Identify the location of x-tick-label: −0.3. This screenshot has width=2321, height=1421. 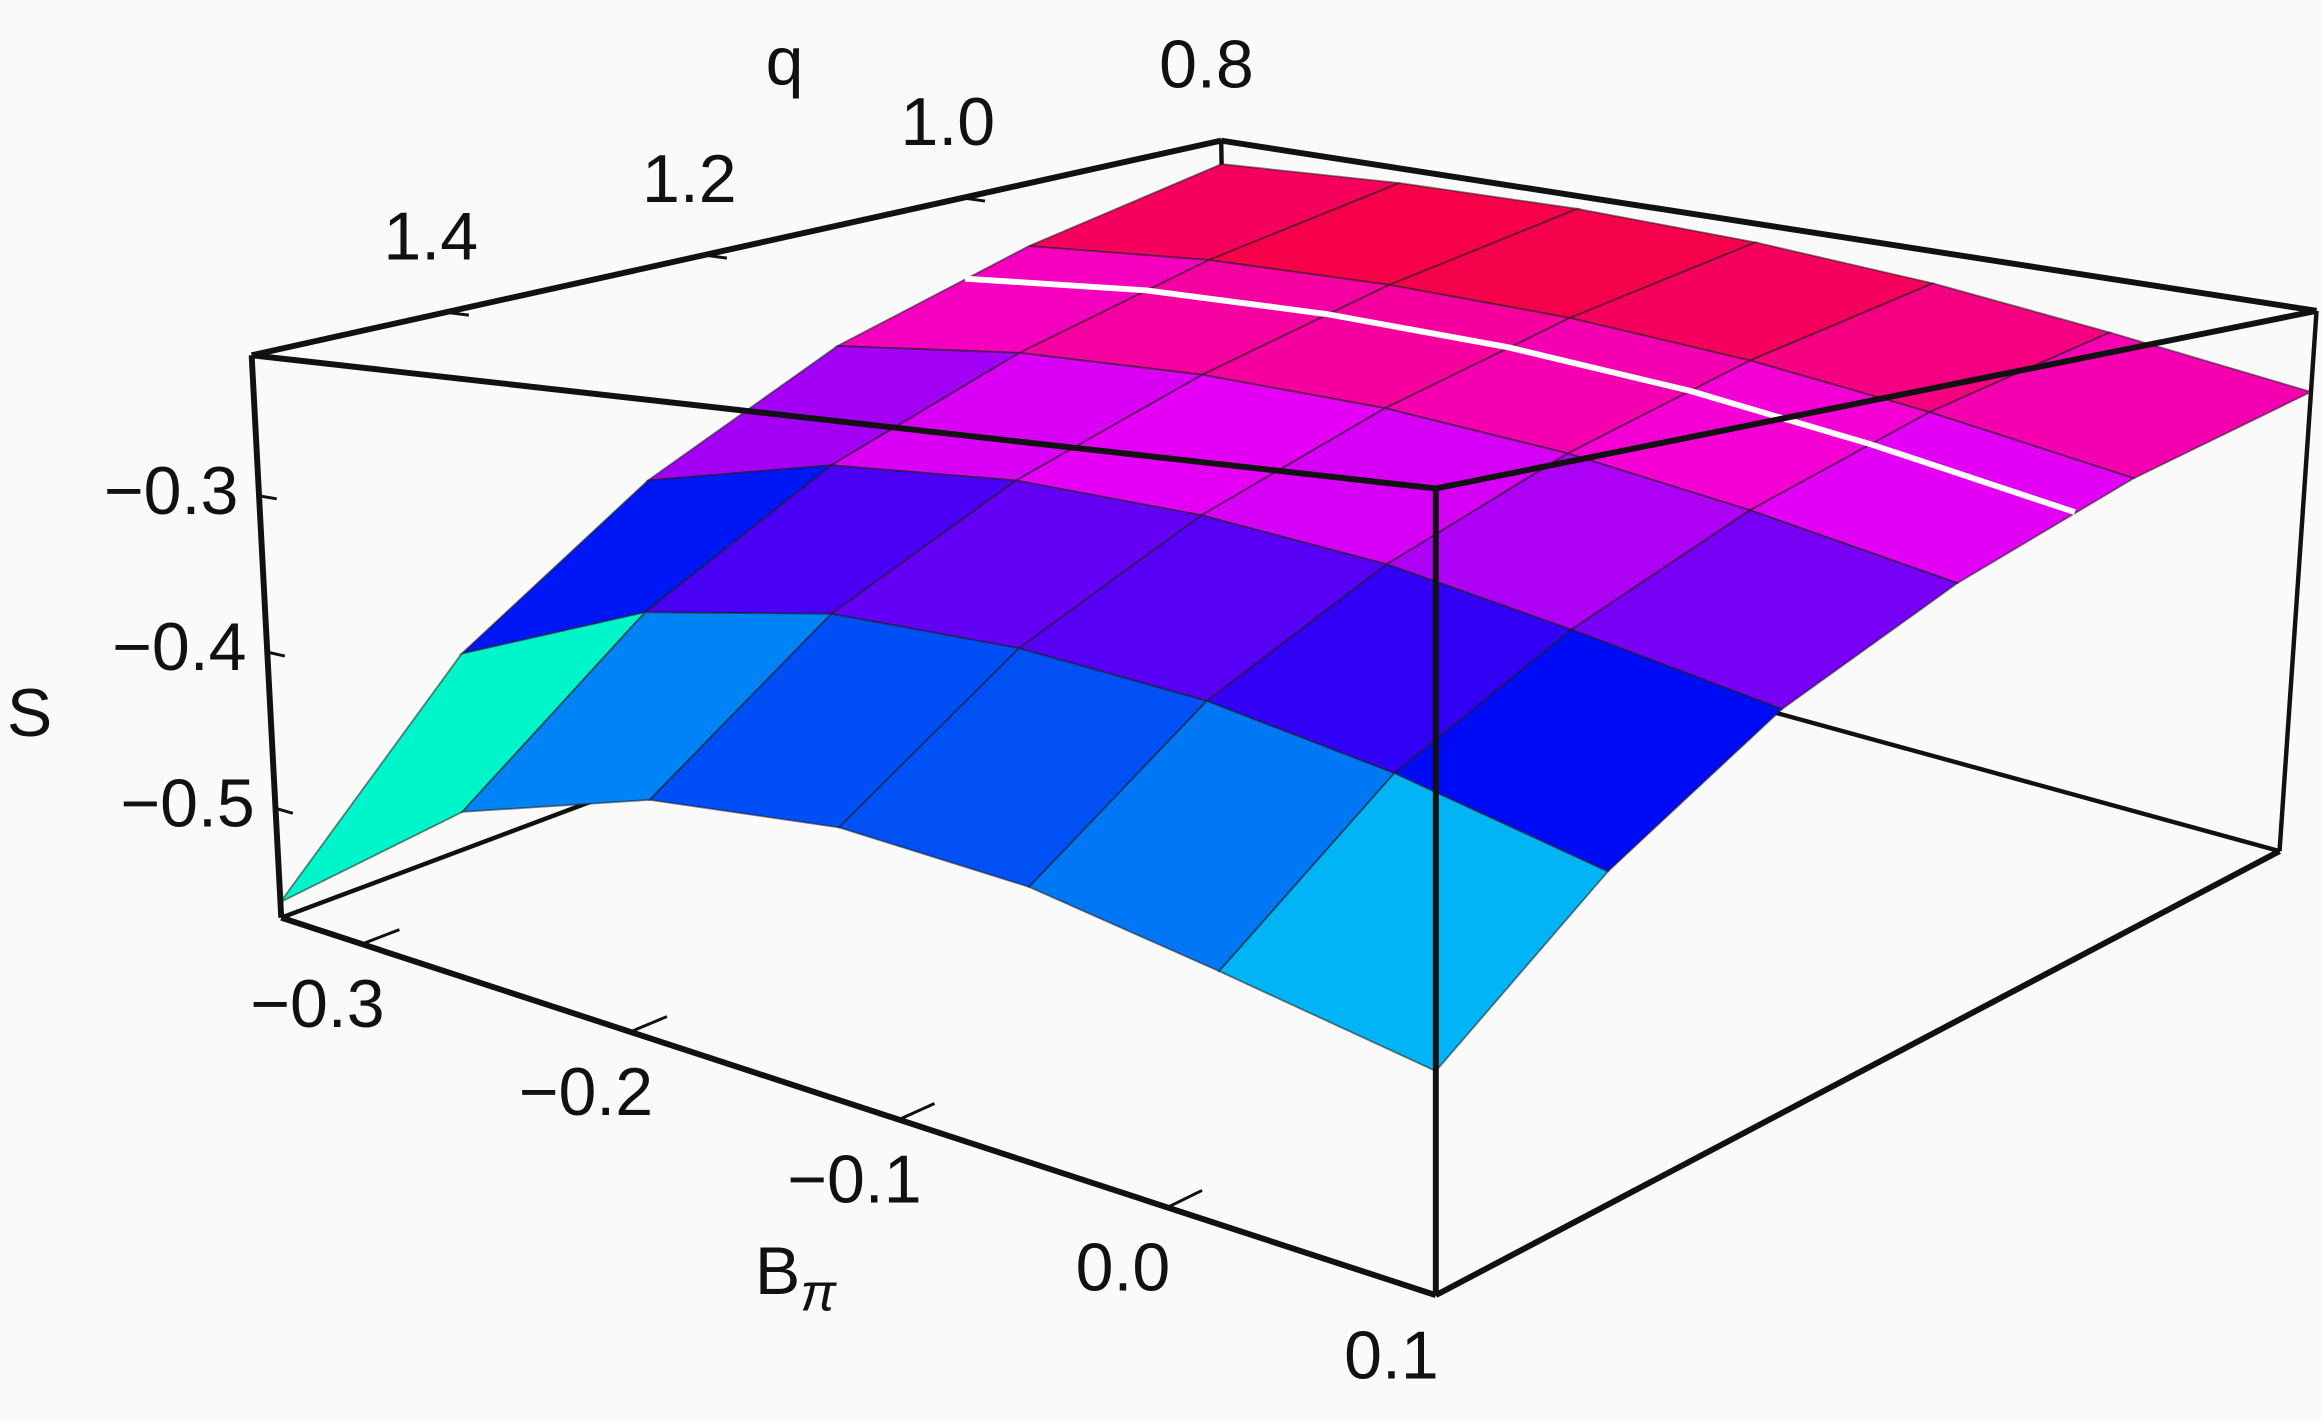
(317, 1004).